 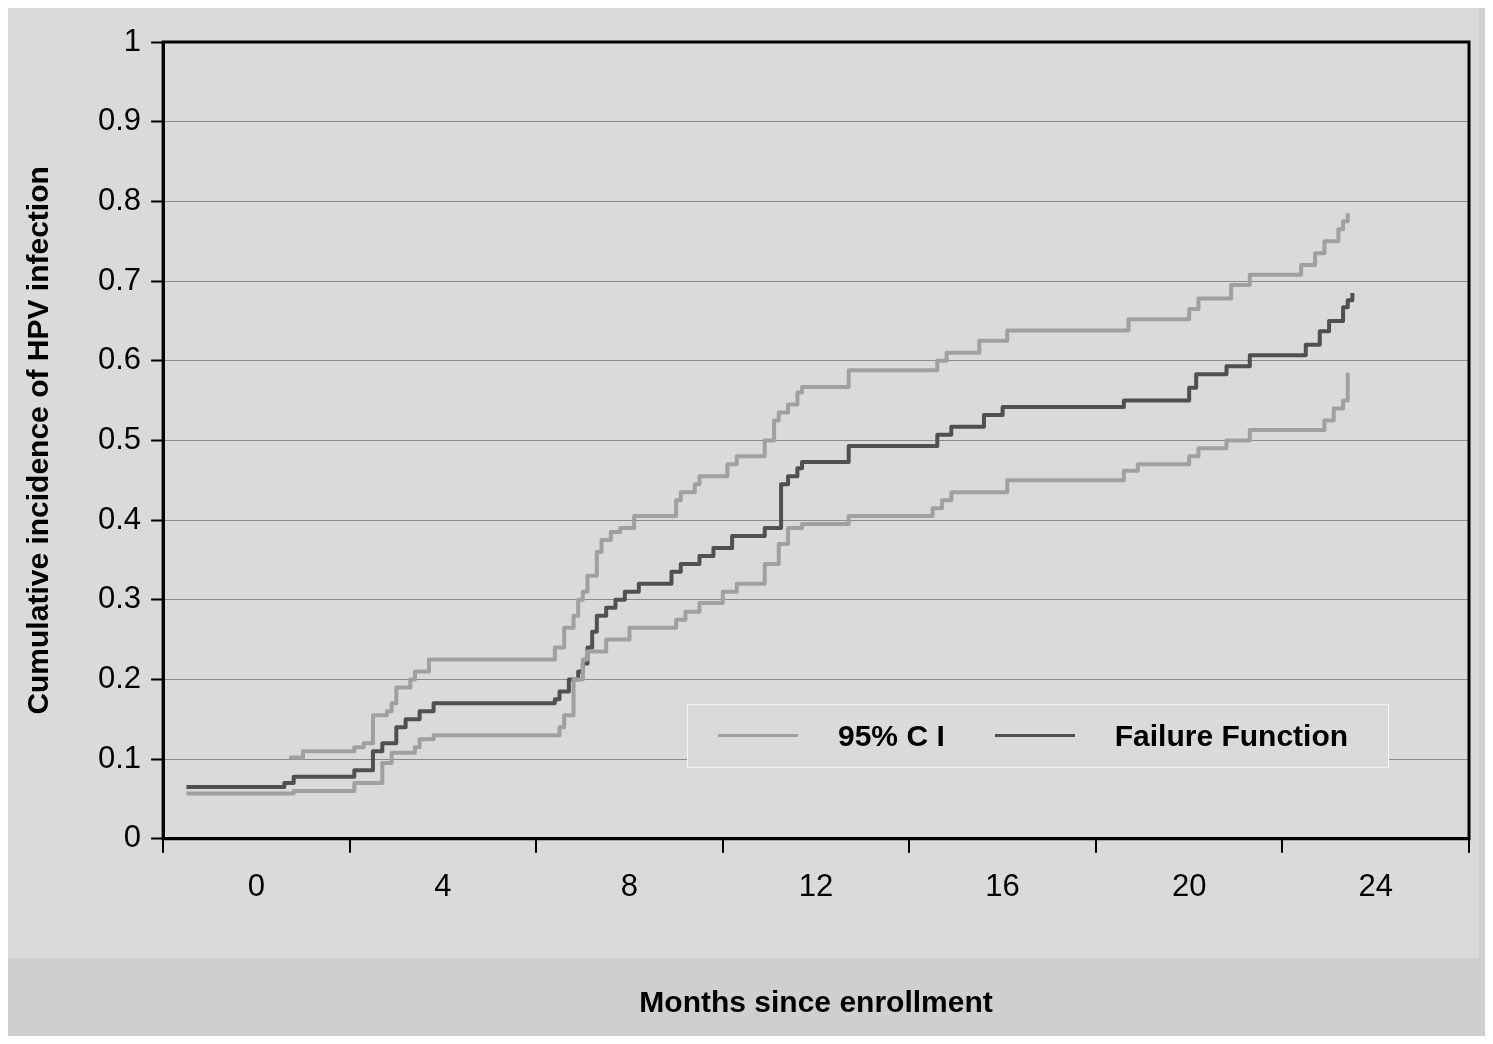 I want to click on y-tick-label: 0.8, so click(x=119, y=199).